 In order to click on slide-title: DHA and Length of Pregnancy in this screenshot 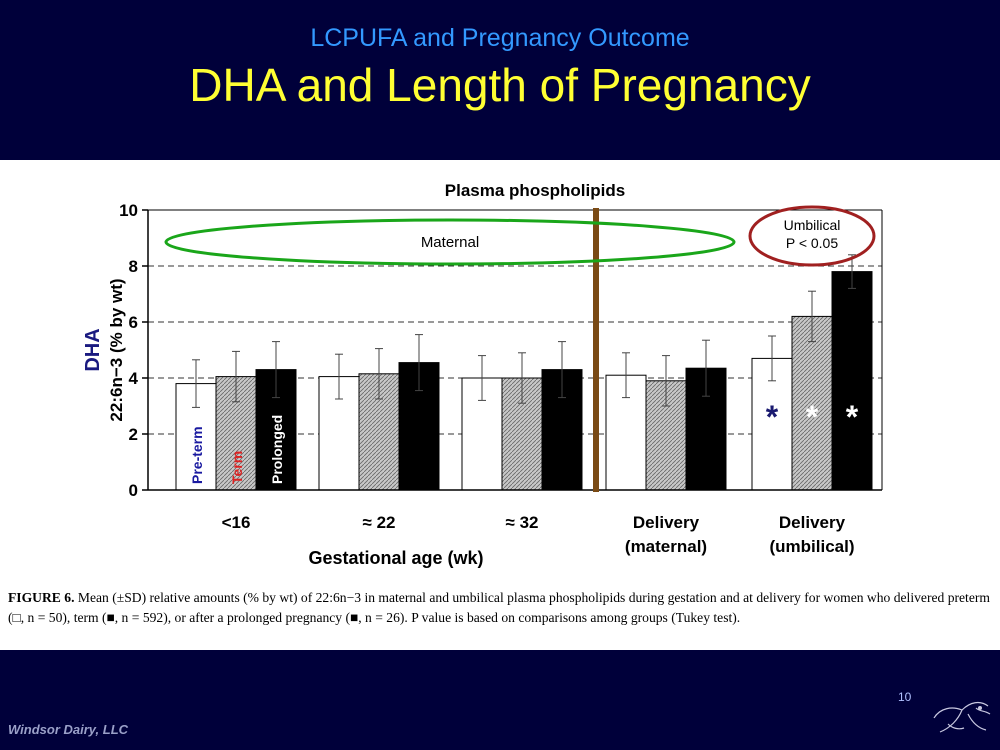, I will do `click(500, 85)`.